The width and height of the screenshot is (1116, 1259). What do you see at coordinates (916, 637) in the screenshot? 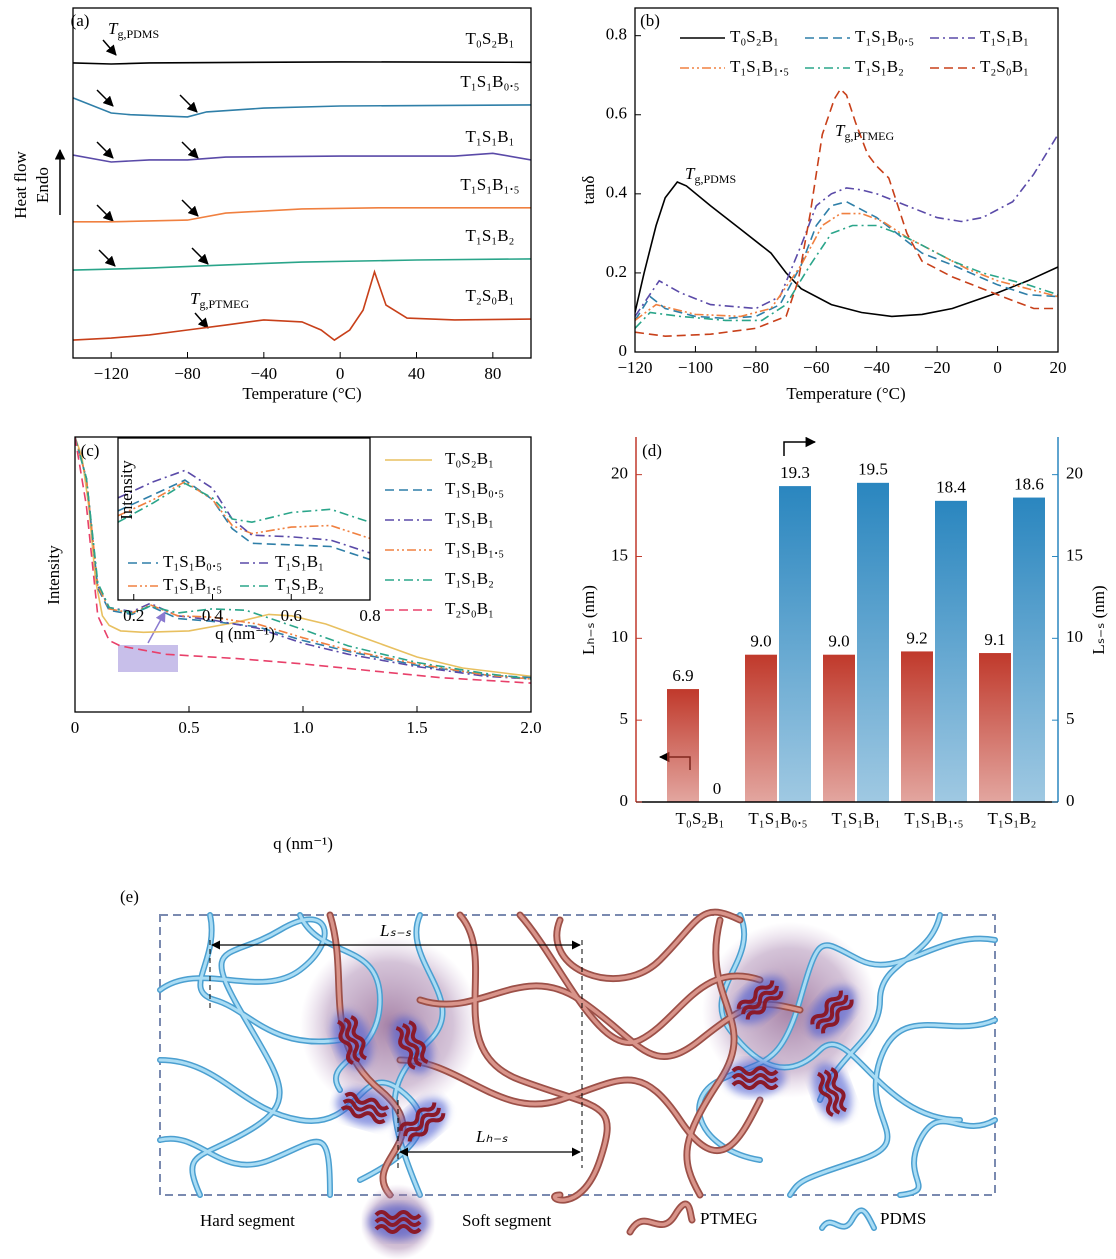
I see `value-label: 9.2` at bounding box center [916, 637].